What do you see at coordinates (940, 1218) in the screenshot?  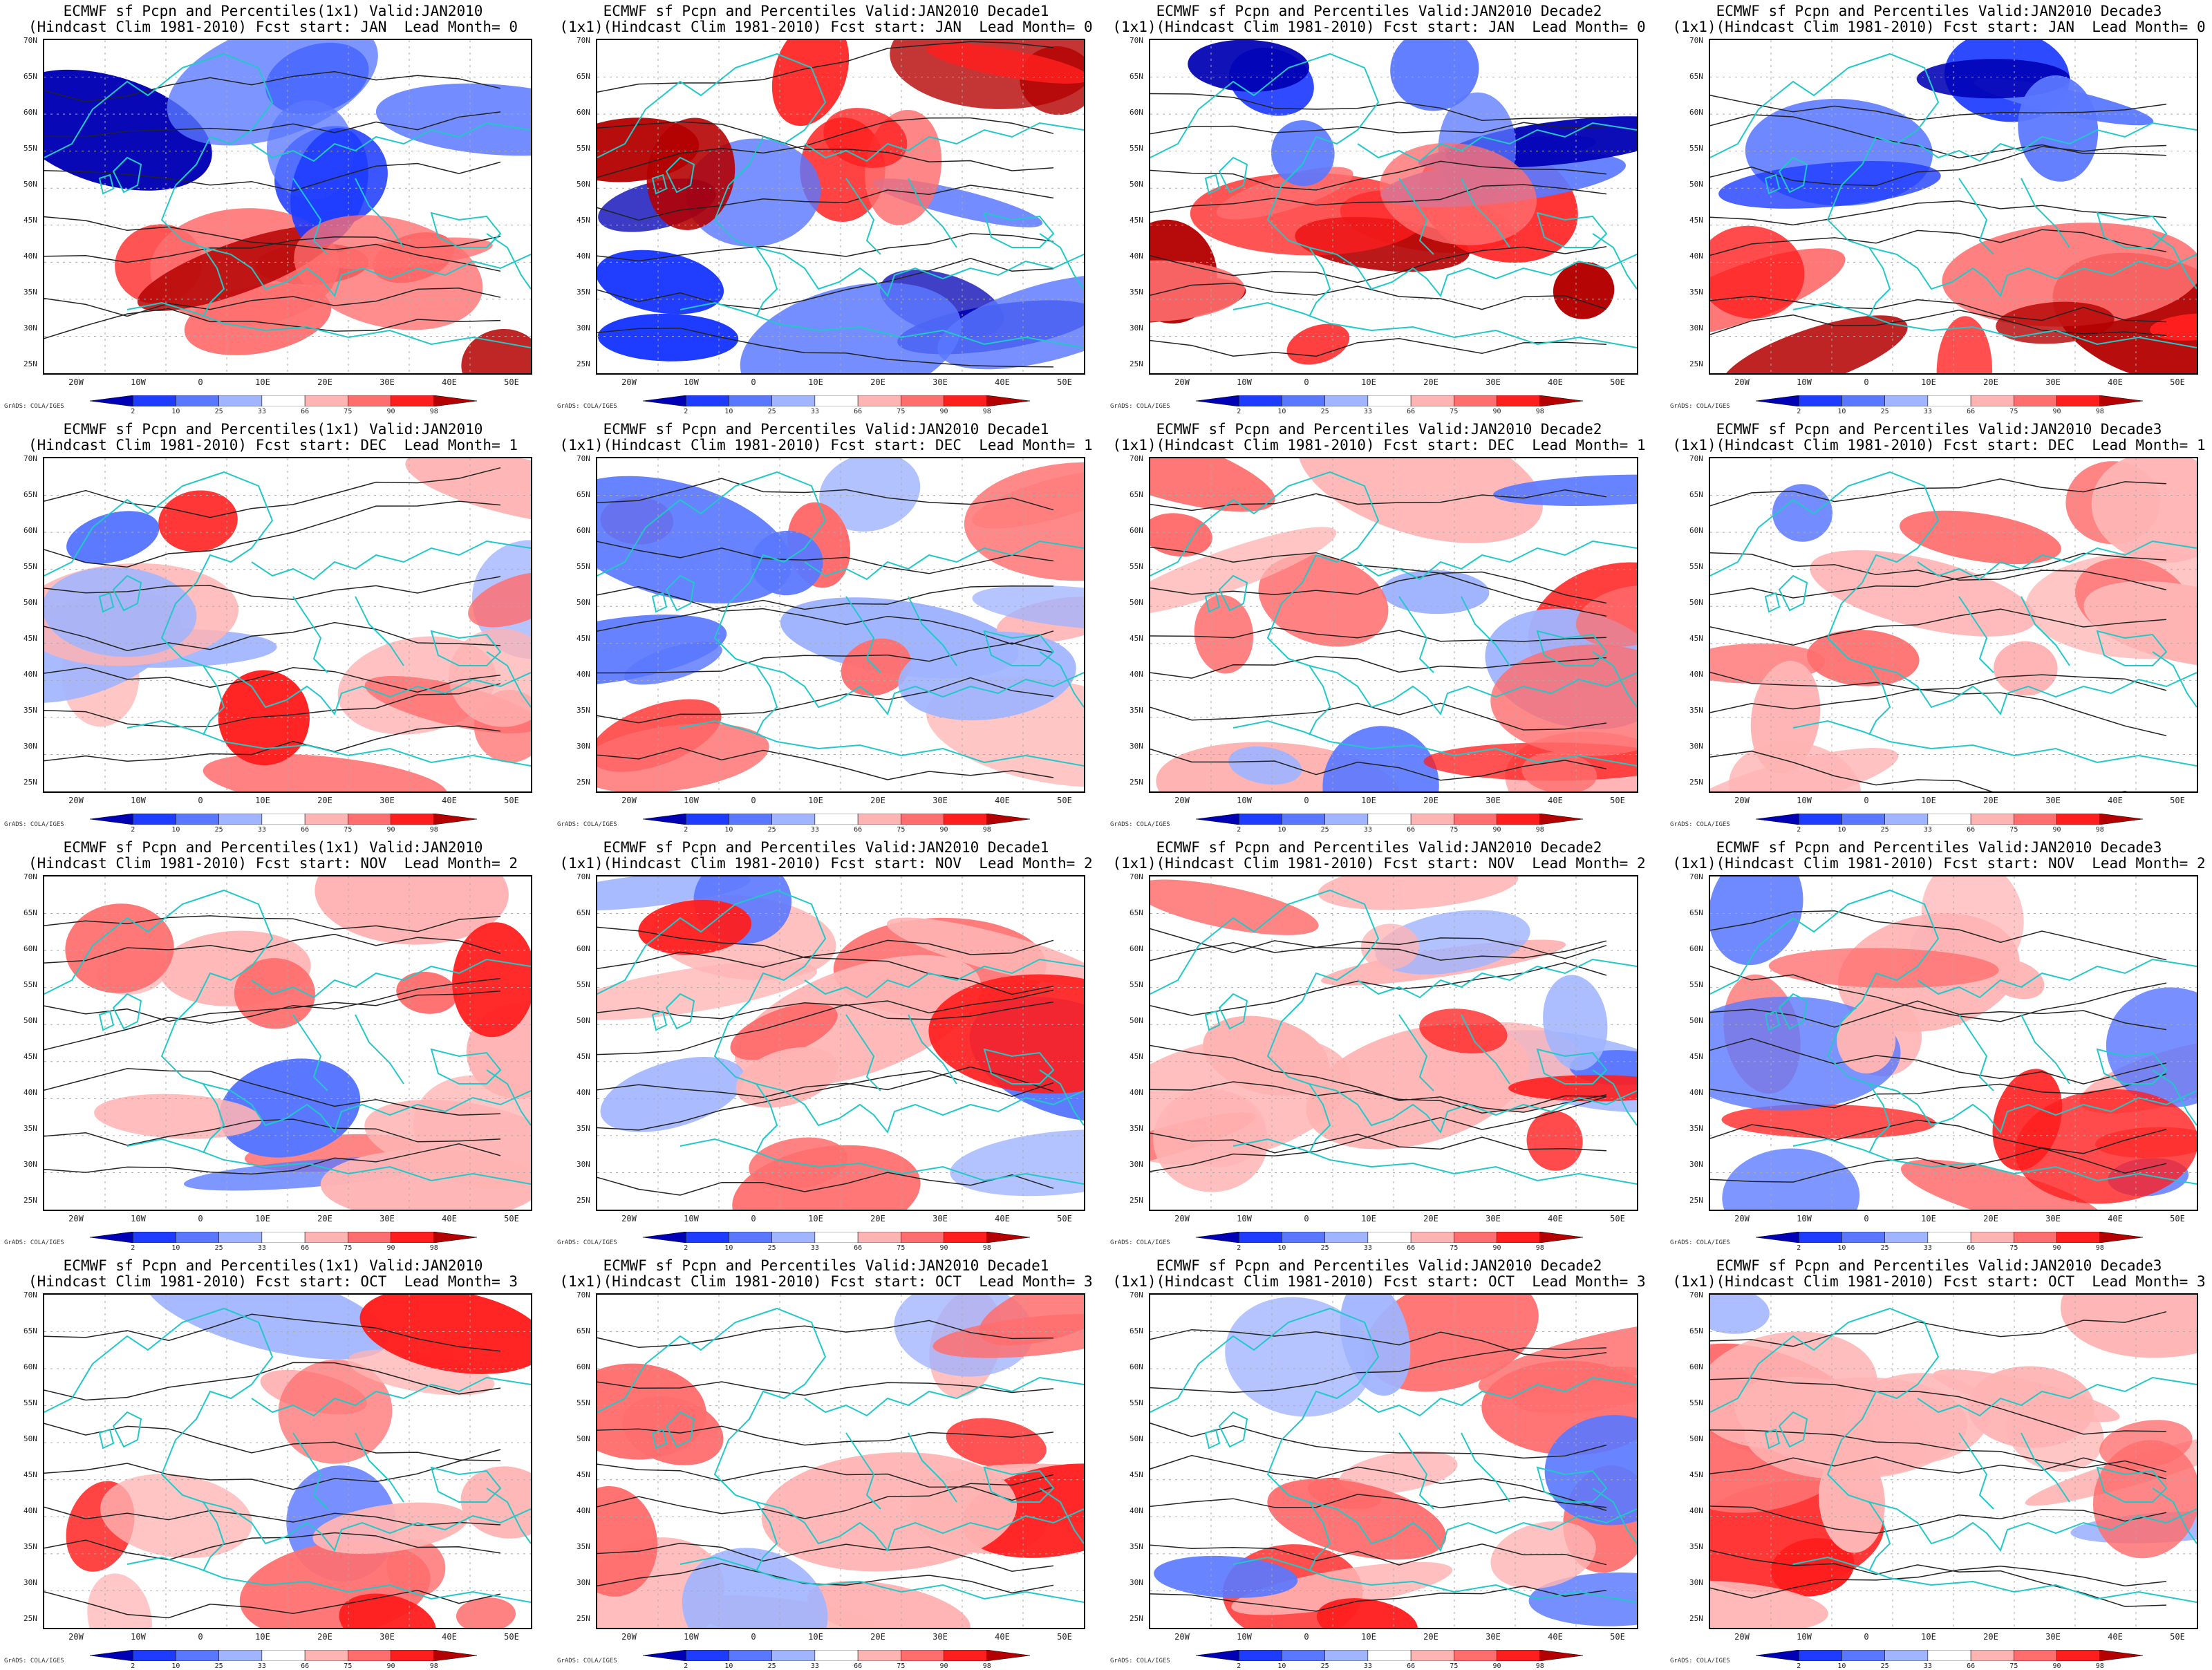 I see `longitude-label: 30E` at bounding box center [940, 1218].